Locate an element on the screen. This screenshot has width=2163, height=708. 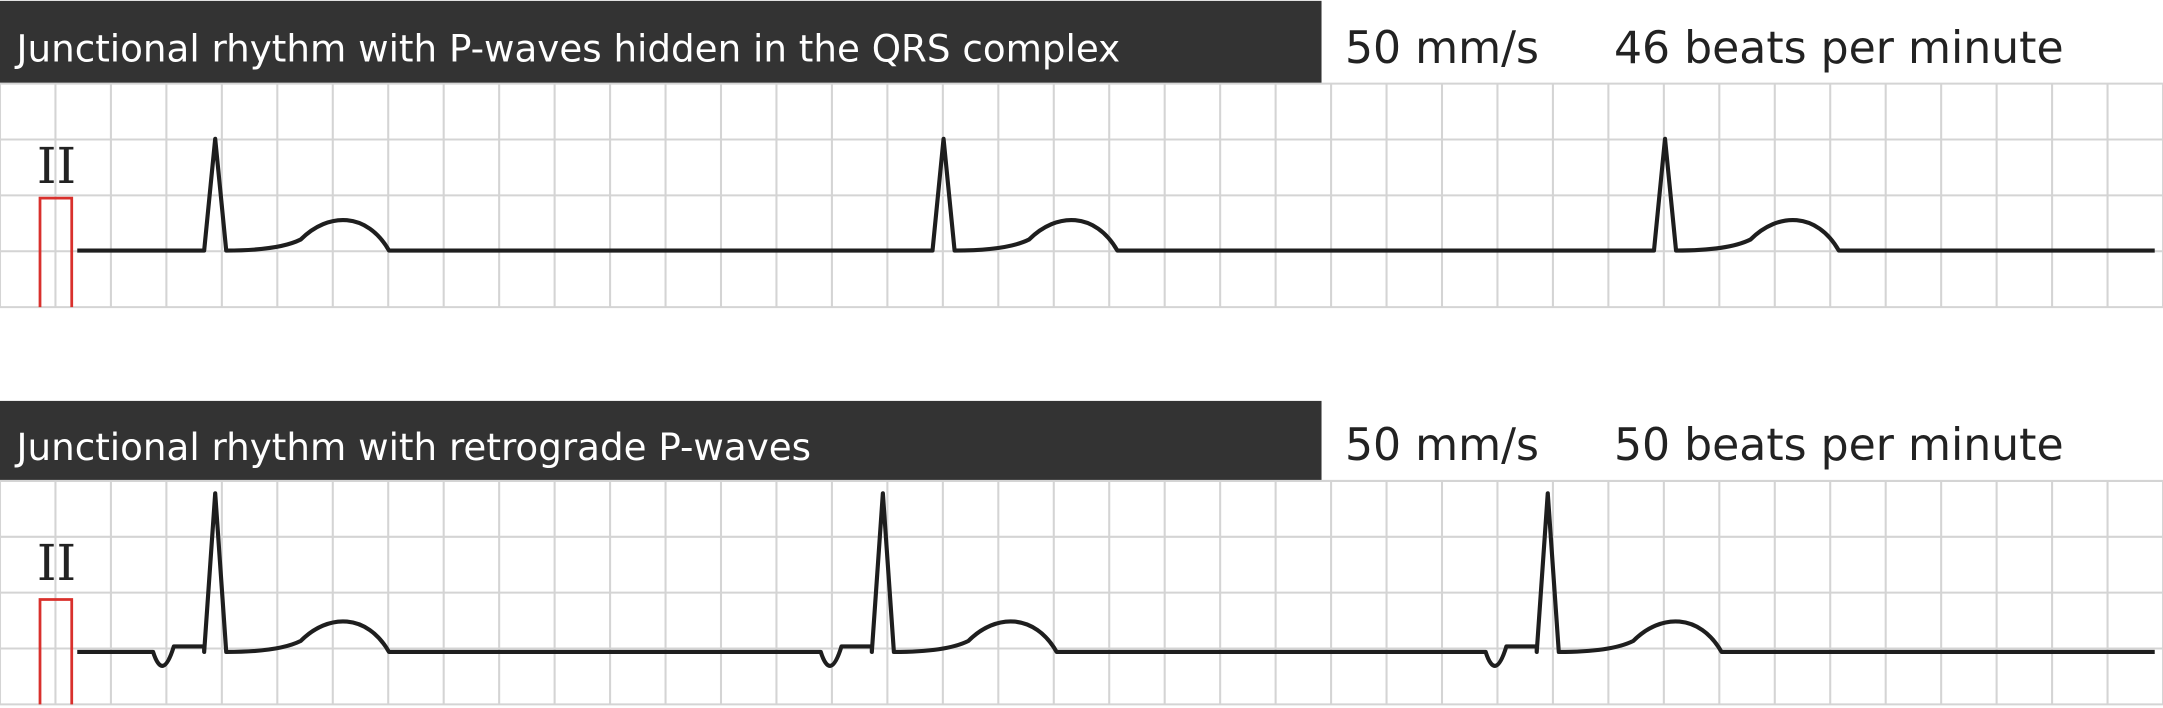
heart-rate: 46 beats per minute is located at coordinates (1839, 48).